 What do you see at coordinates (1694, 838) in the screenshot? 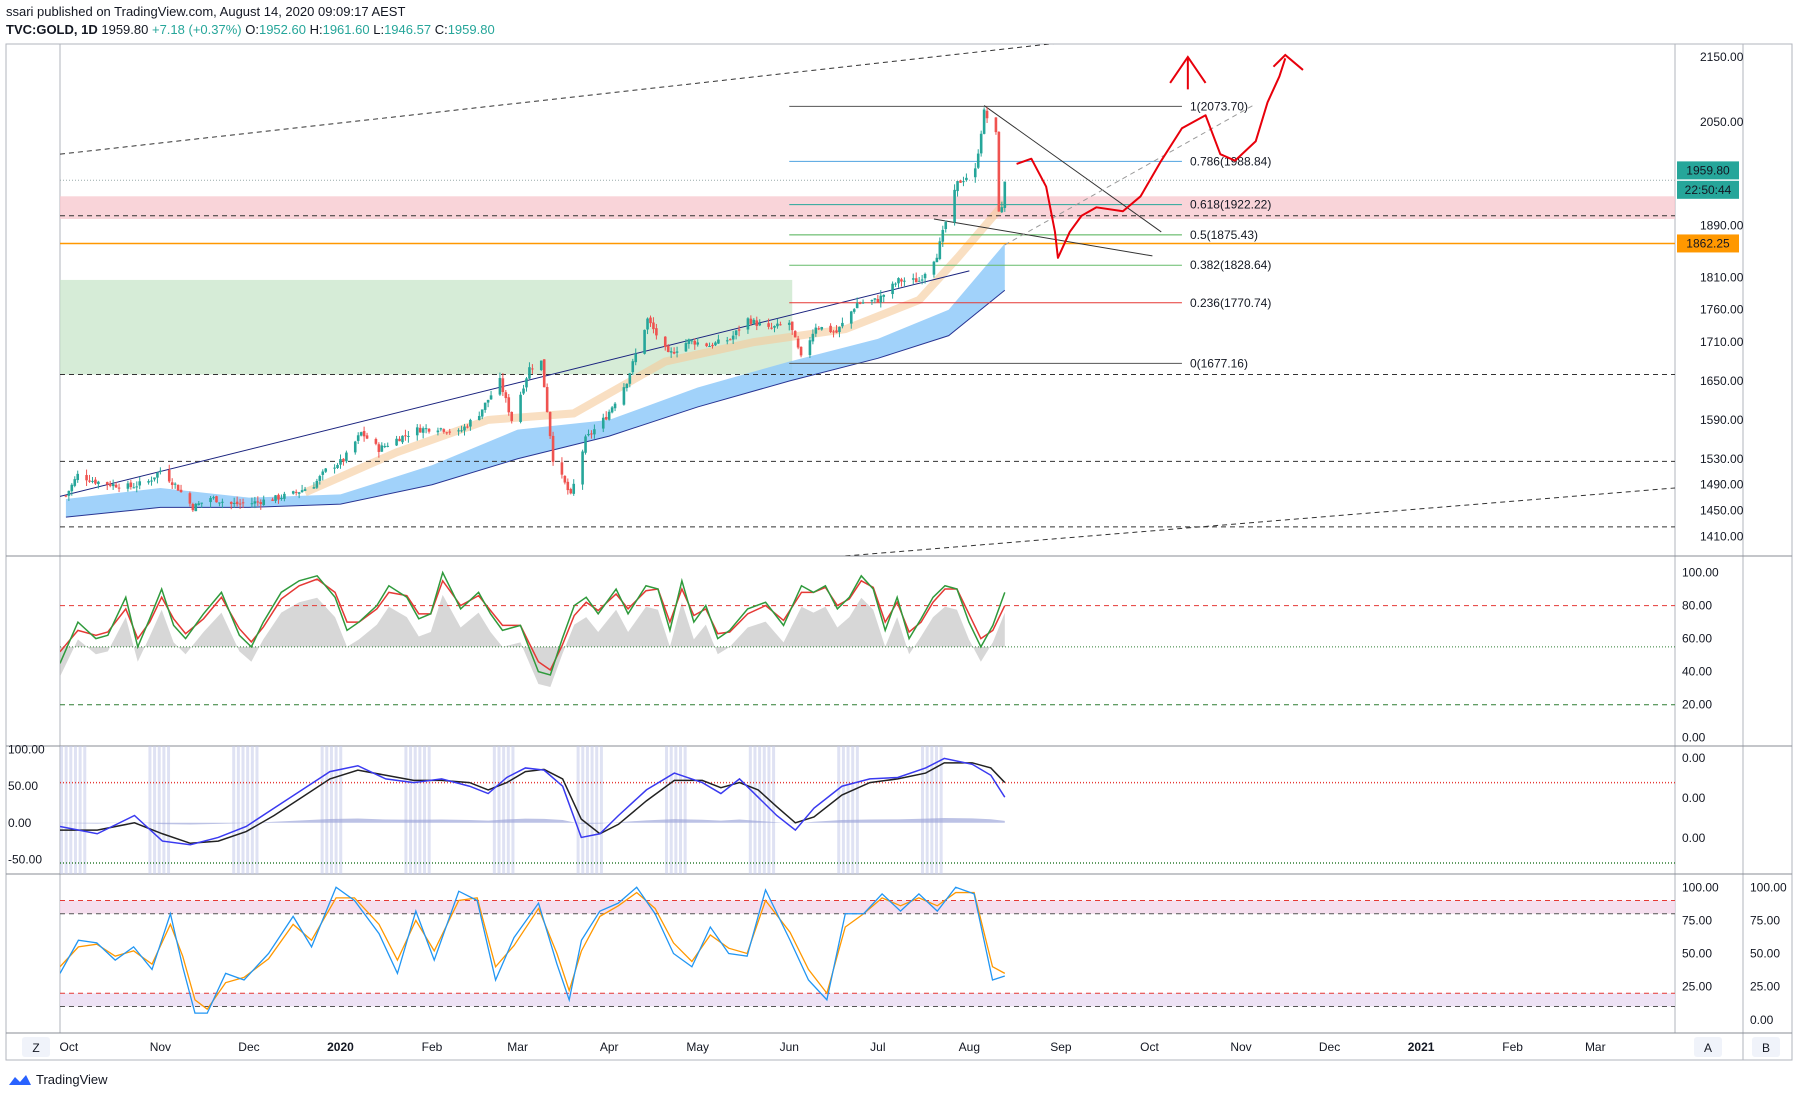
I see `wavetrend-right-tick: 0.00` at bounding box center [1694, 838].